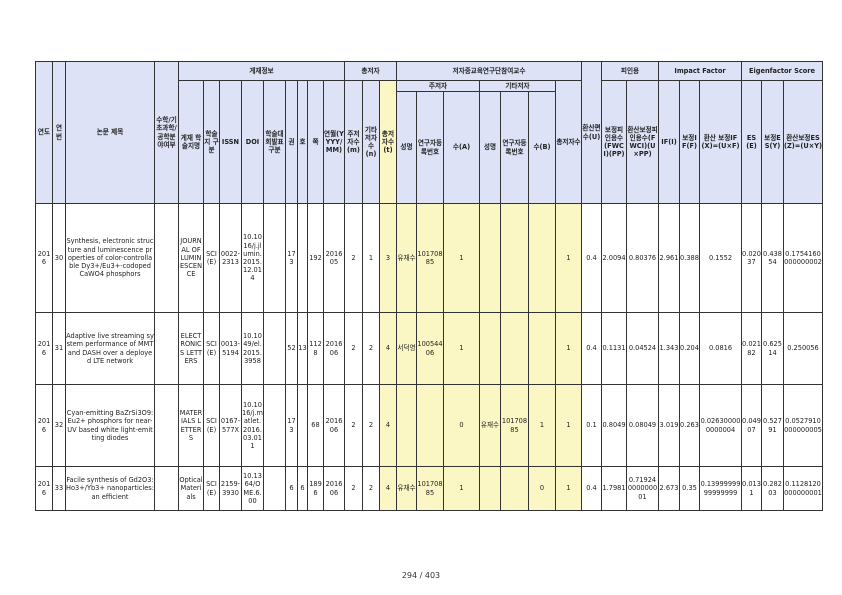 The image size is (842, 595). I want to click on header-count-a: 수(A), so click(461, 147).